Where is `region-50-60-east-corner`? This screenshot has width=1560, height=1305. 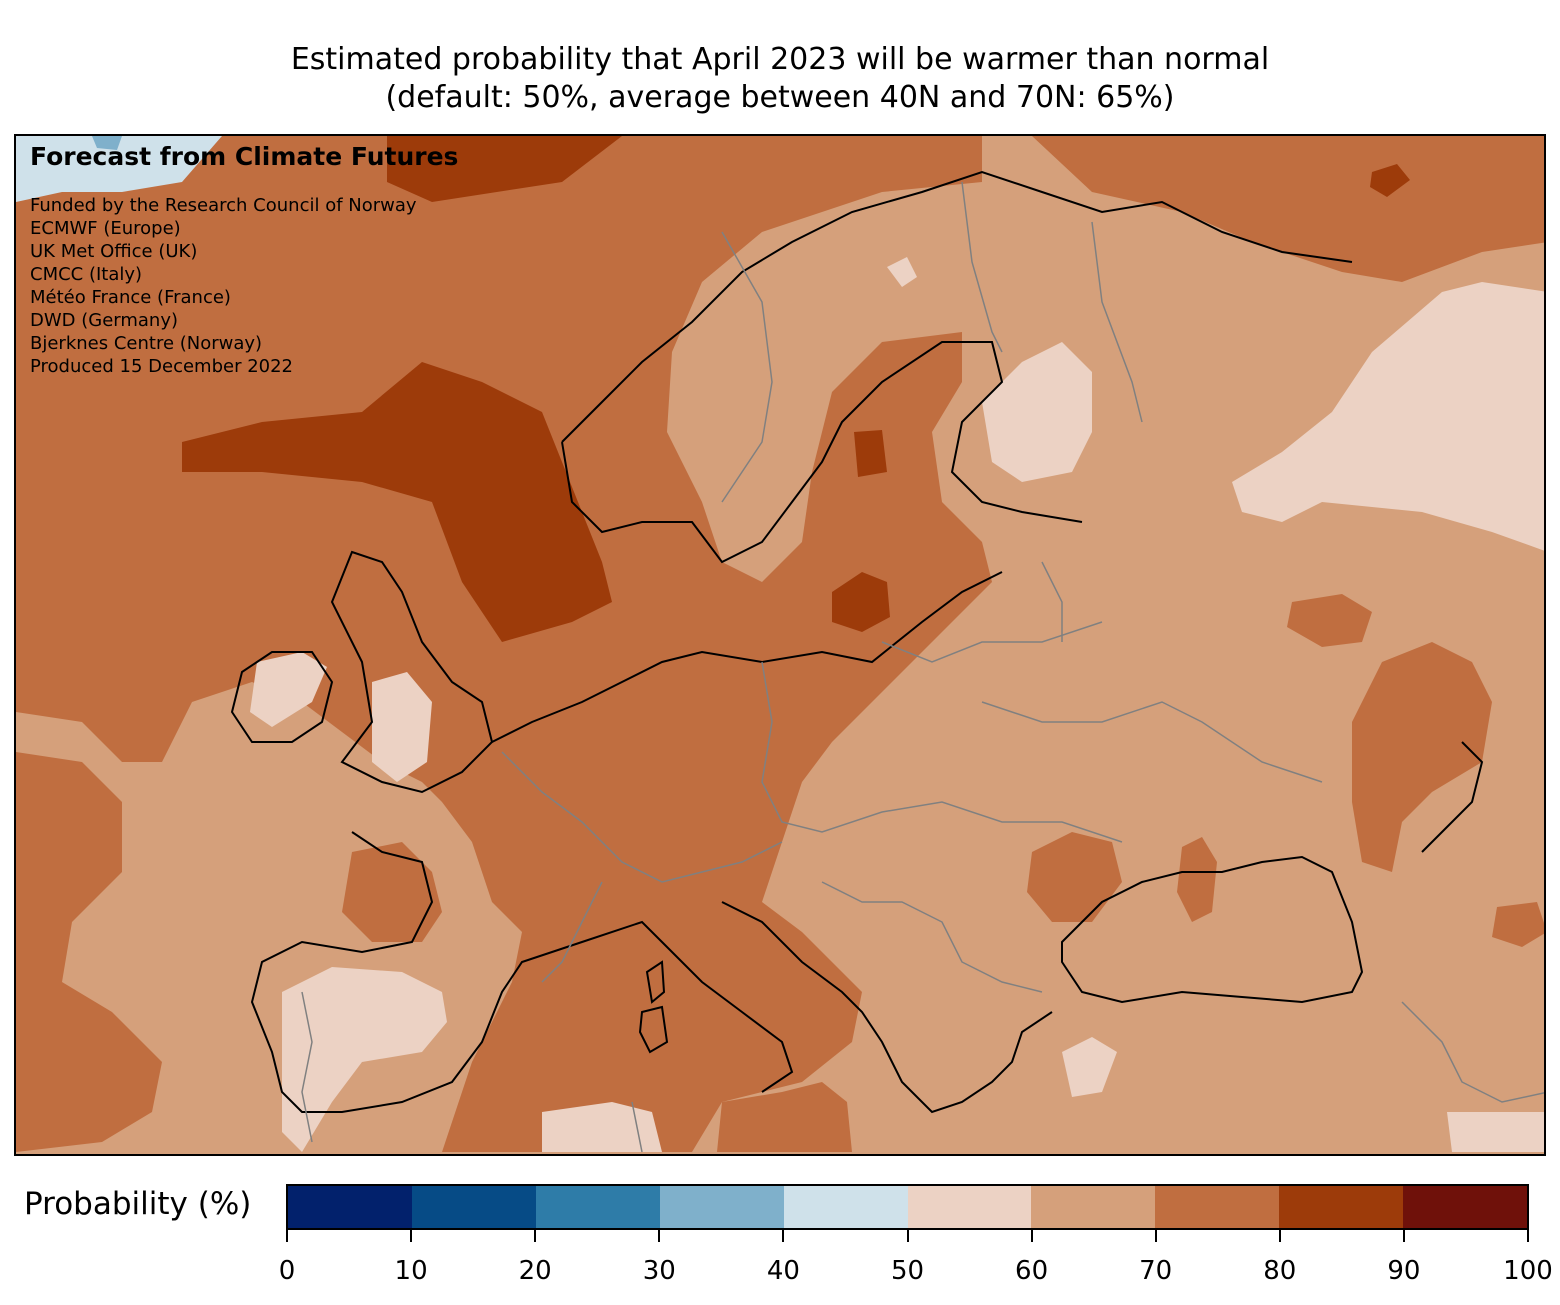
region-50-60-east-corner is located at coordinates (1495, 1132).